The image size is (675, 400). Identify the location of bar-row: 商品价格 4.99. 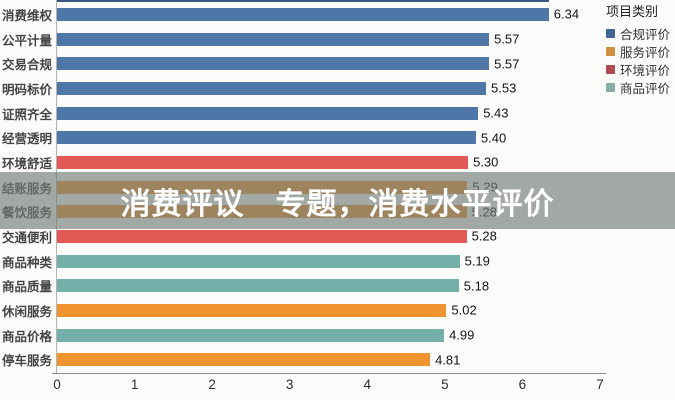
(337, 335).